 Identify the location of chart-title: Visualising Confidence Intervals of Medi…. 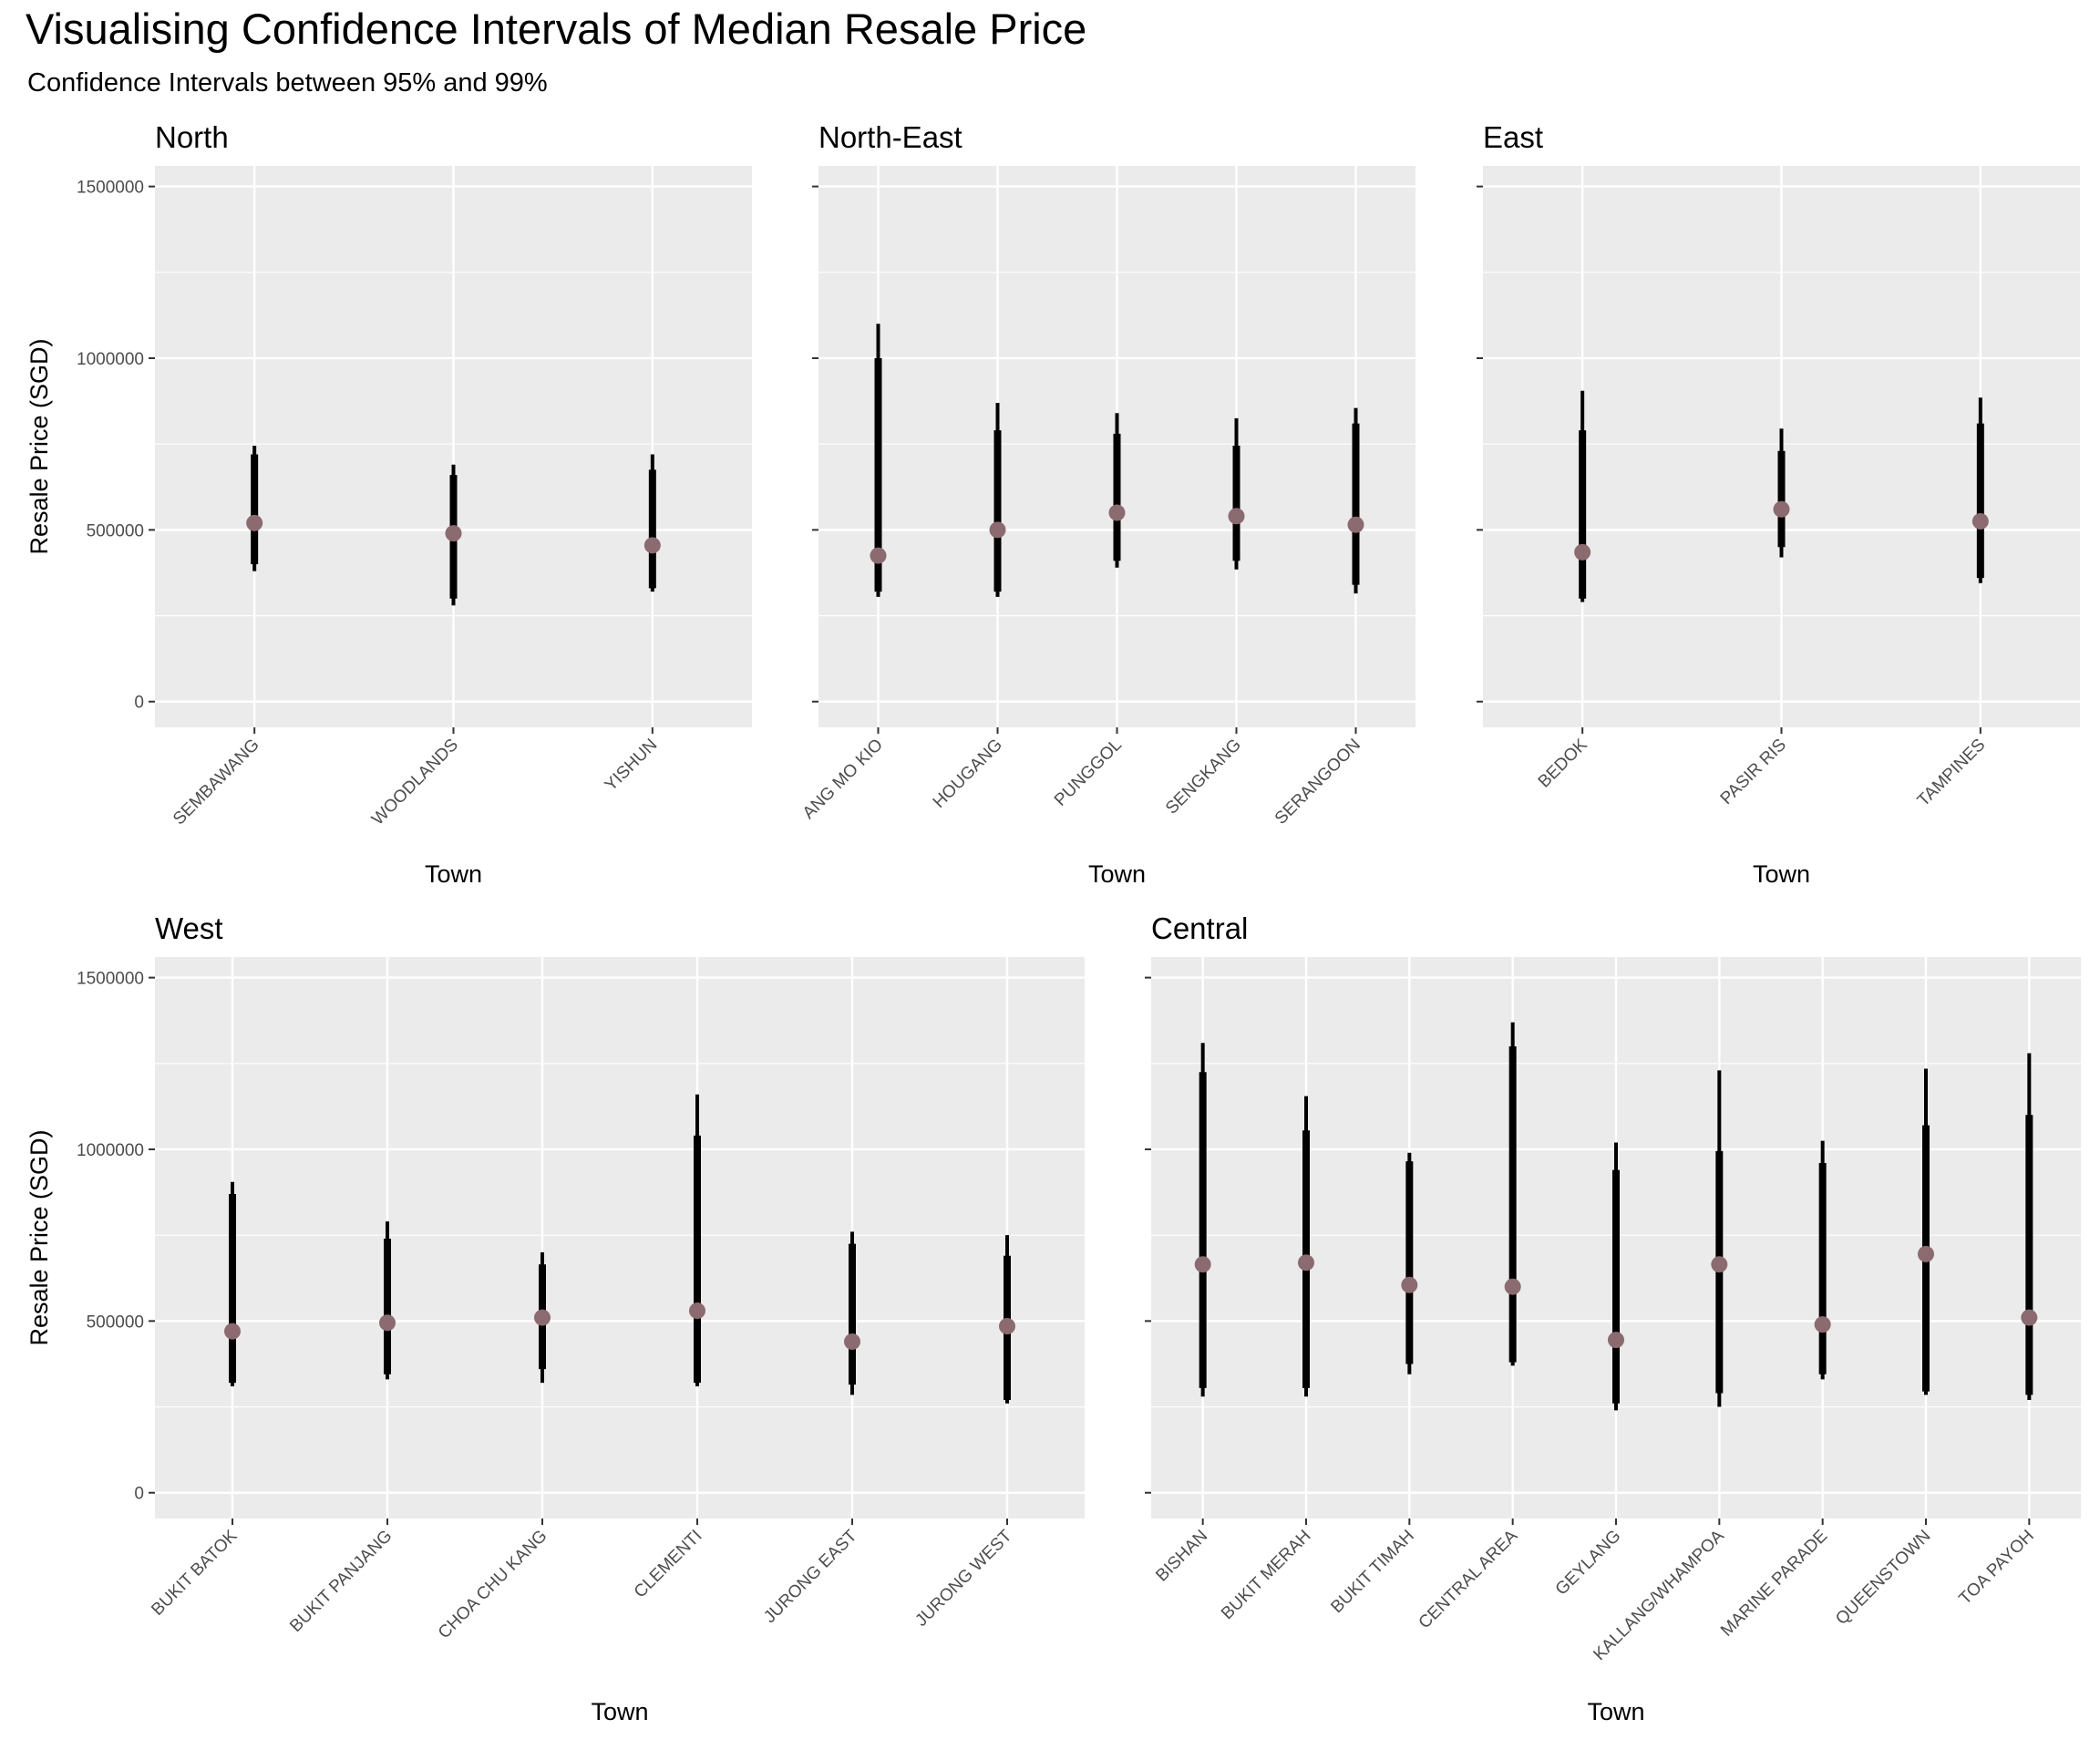
(556, 29).